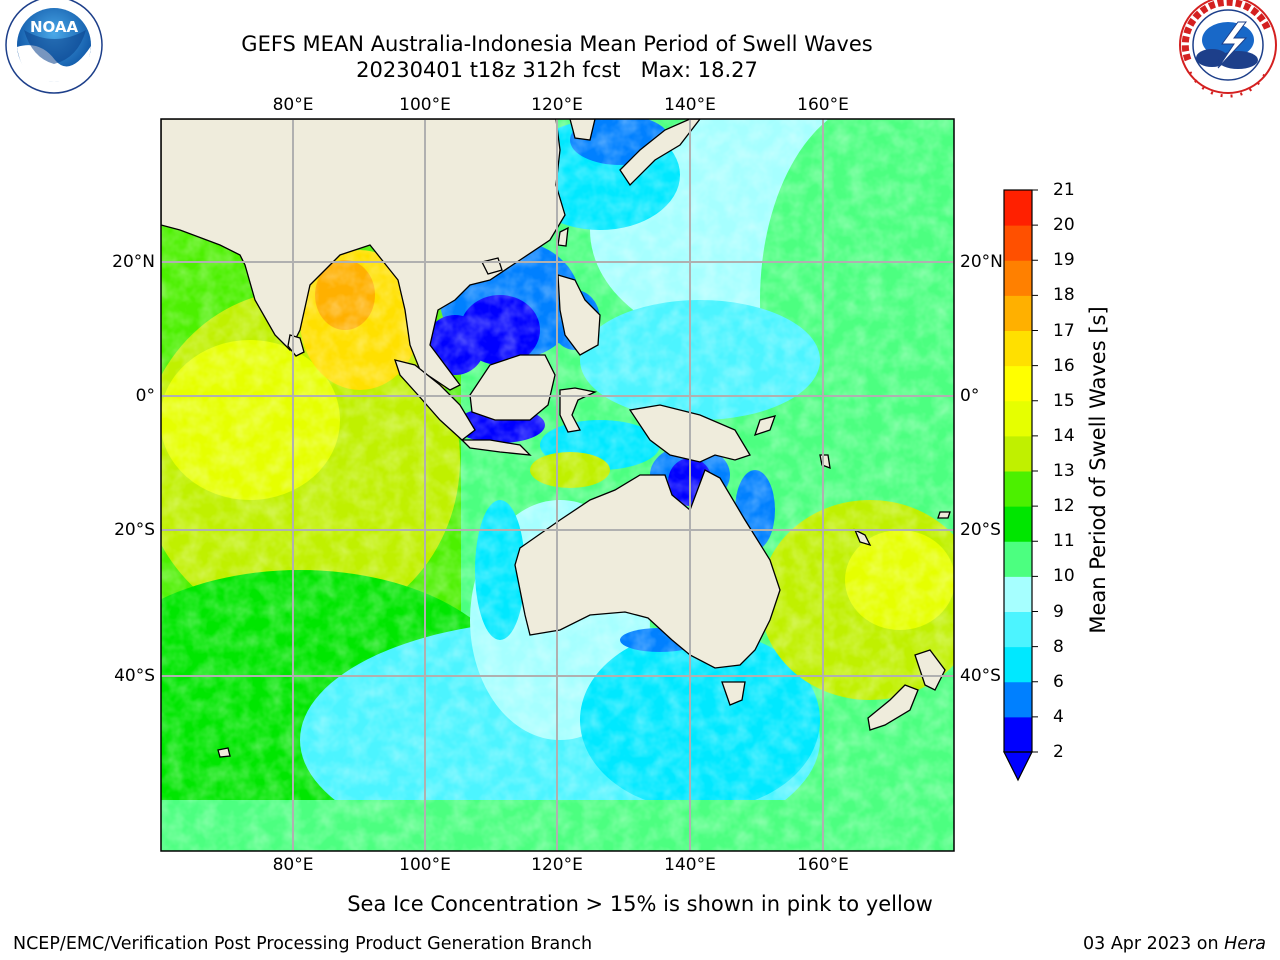  Describe the element at coordinates (823, 105) in the screenshot. I see `lon-tick-top: 160°E` at that location.